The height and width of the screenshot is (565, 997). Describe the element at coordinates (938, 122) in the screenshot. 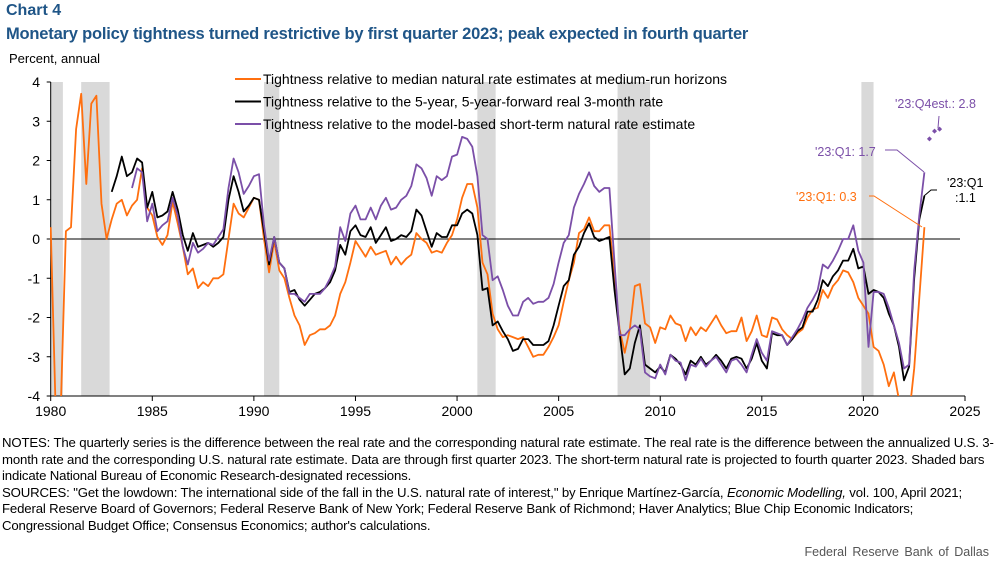

I see `leader-line-purple-estimate` at that location.